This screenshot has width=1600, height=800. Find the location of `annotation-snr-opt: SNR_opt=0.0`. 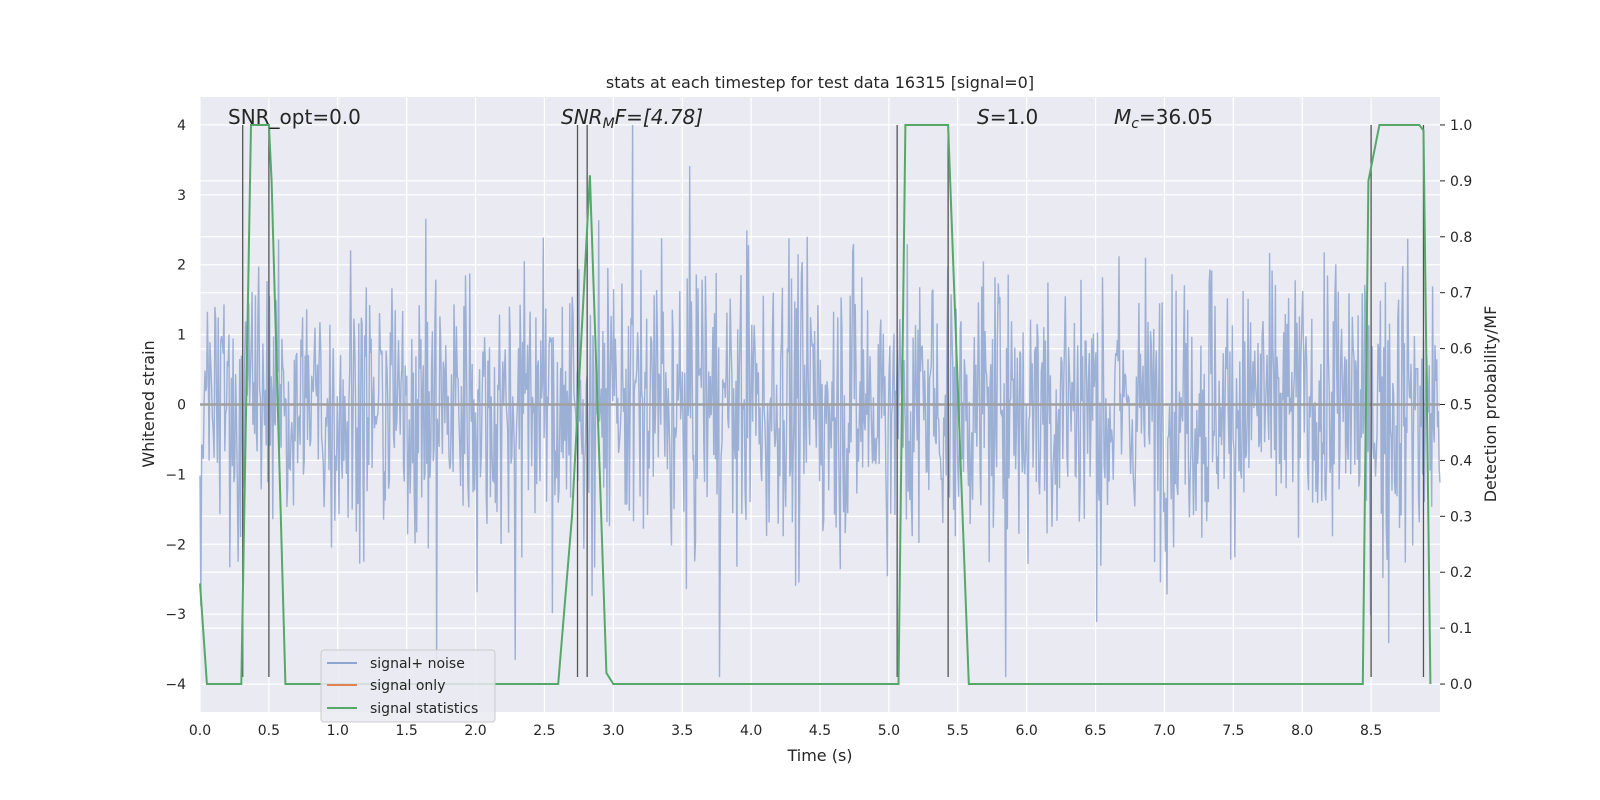

annotation-snr-opt: SNR_opt=0.0 is located at coordinates (294, 117).